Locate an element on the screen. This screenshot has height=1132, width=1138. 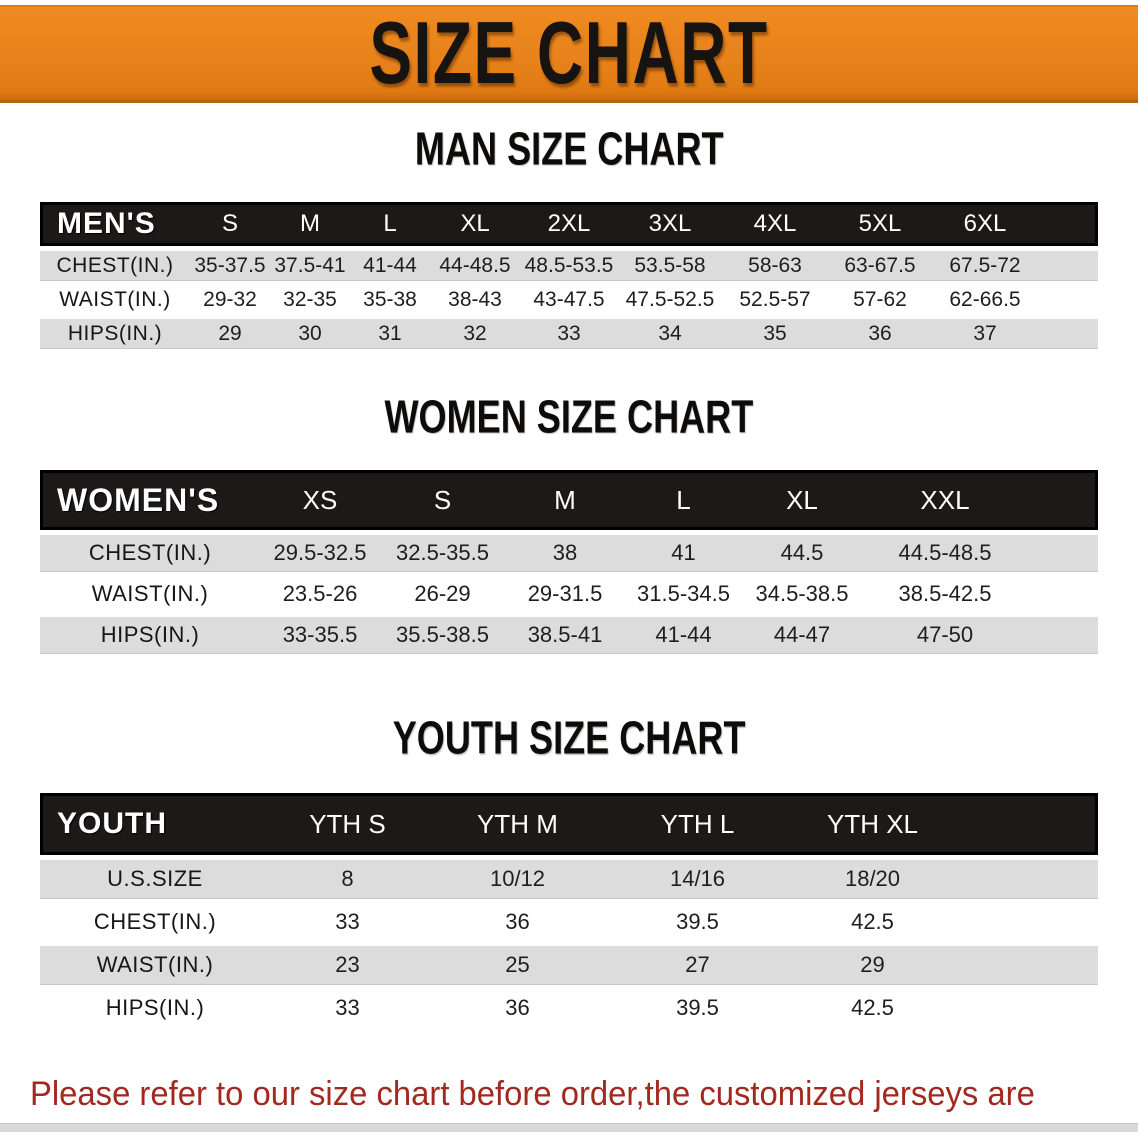
cell-value: 34 is located at coordinates (670, 333).